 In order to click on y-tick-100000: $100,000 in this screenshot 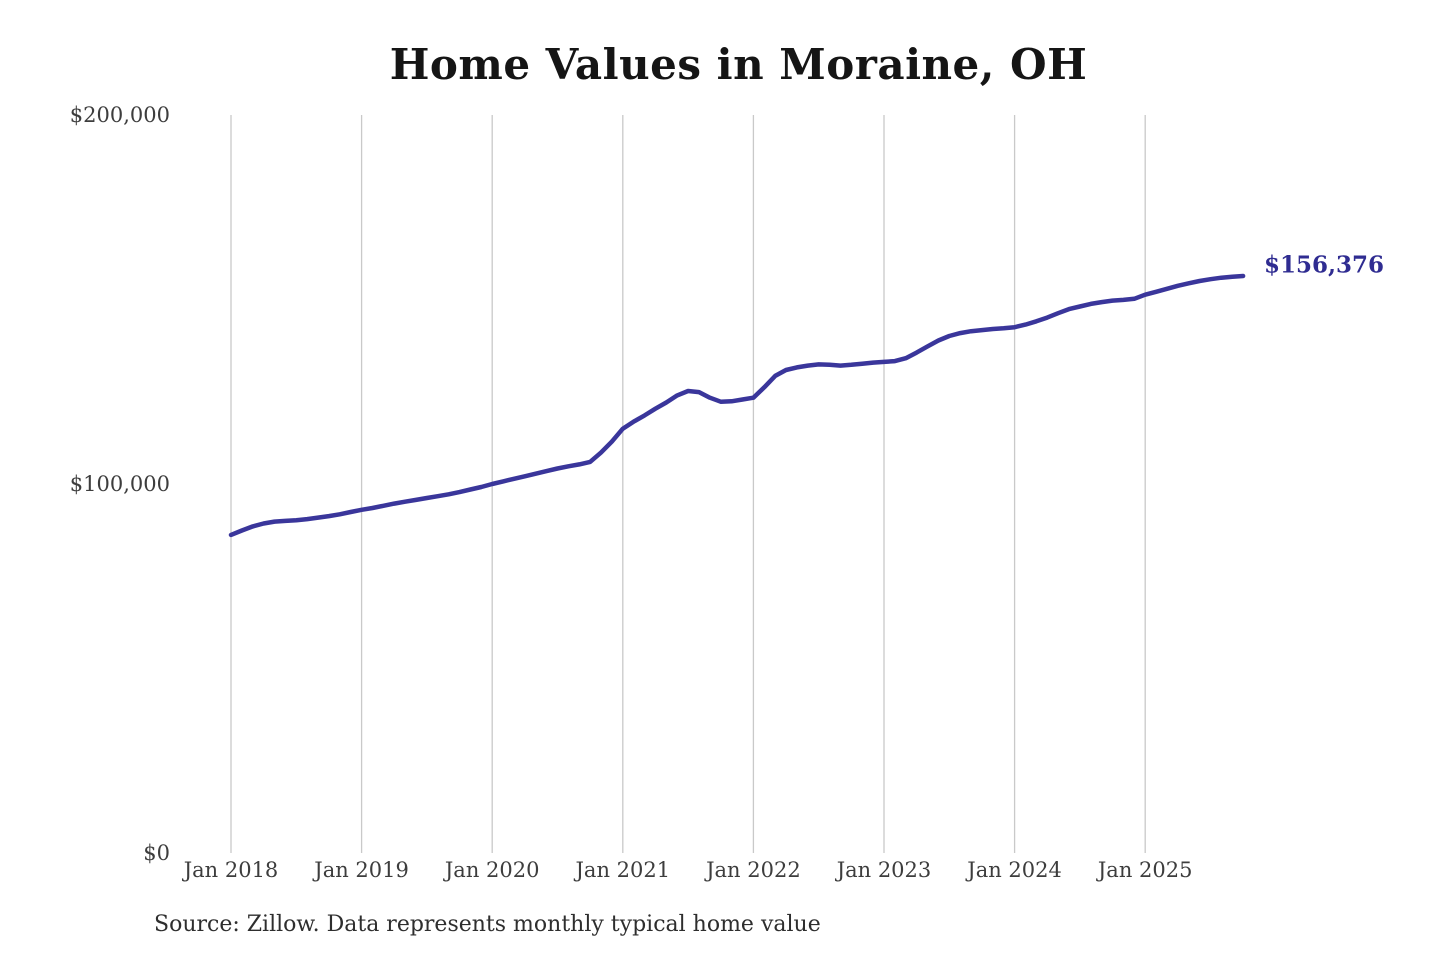, I will do `click(119, 484)`.